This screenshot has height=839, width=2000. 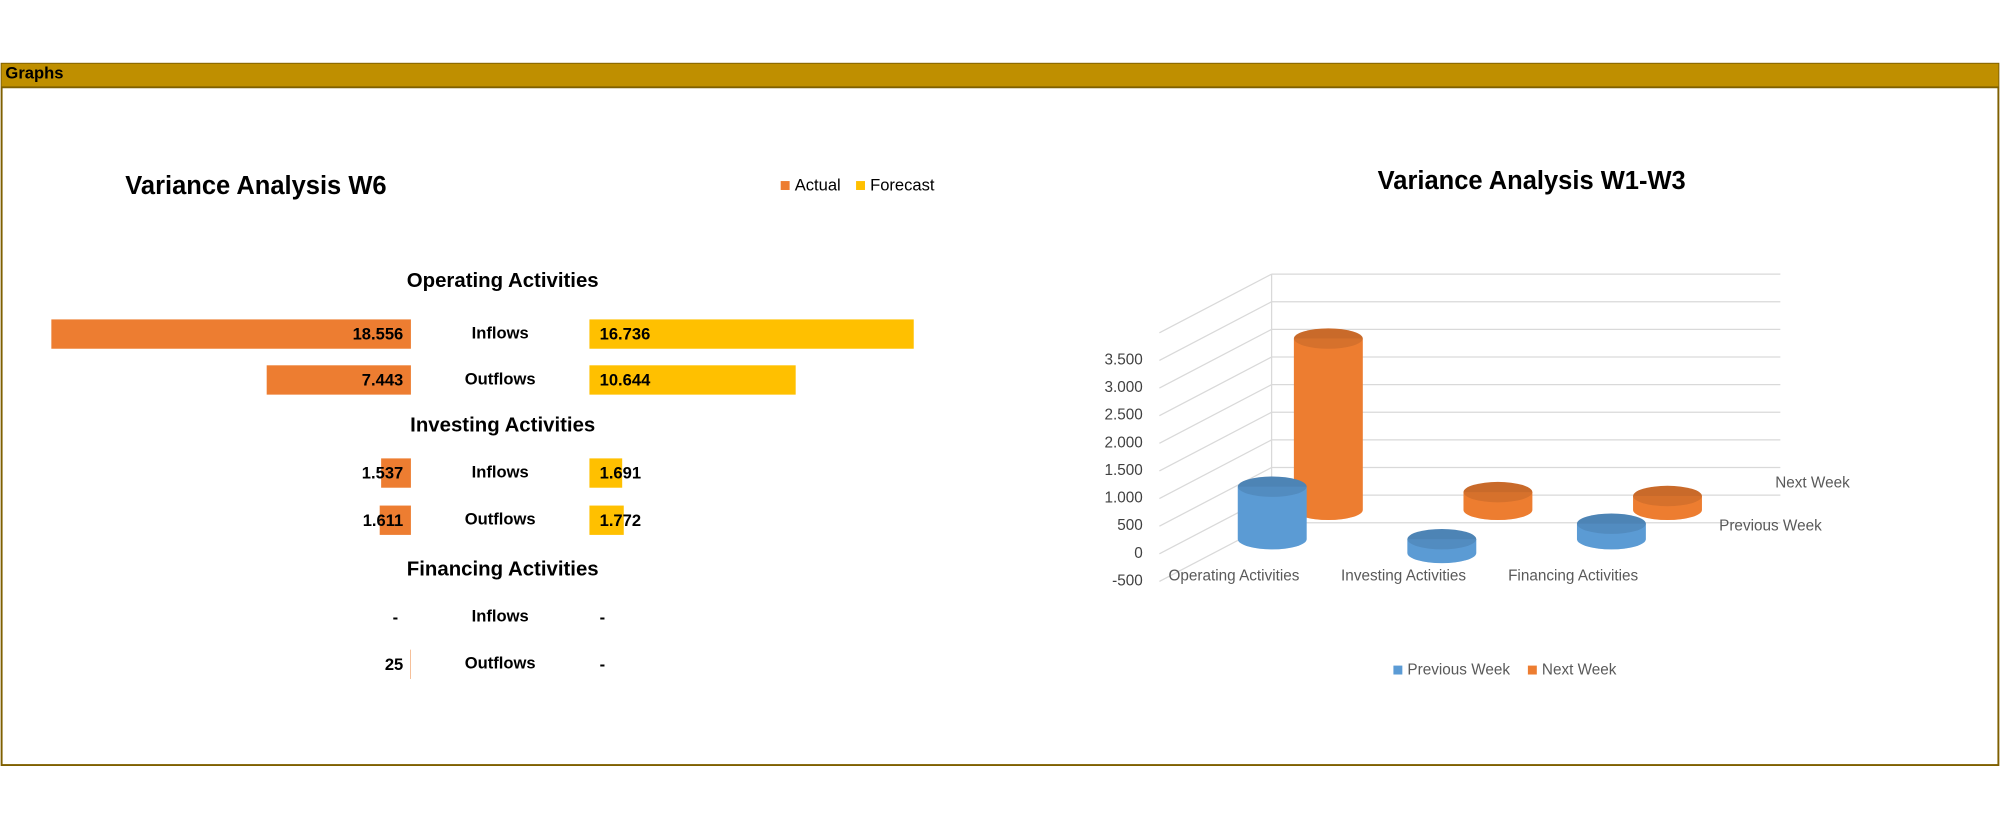 I want to click on y-tick-label: 500, so click(x=1130, y=525).